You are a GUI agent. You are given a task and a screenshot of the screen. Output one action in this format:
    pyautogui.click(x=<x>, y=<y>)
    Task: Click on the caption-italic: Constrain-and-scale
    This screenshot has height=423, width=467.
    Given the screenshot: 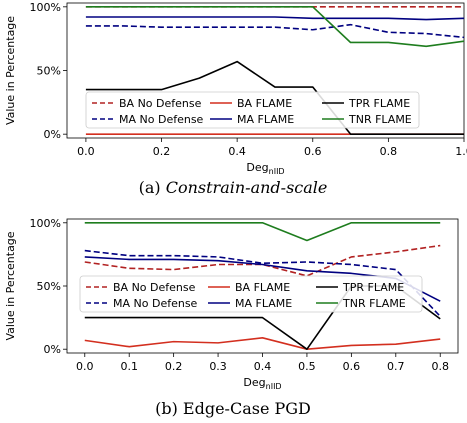 What is the action you would take?
    pyautogui.click(x=247, y=187)
    